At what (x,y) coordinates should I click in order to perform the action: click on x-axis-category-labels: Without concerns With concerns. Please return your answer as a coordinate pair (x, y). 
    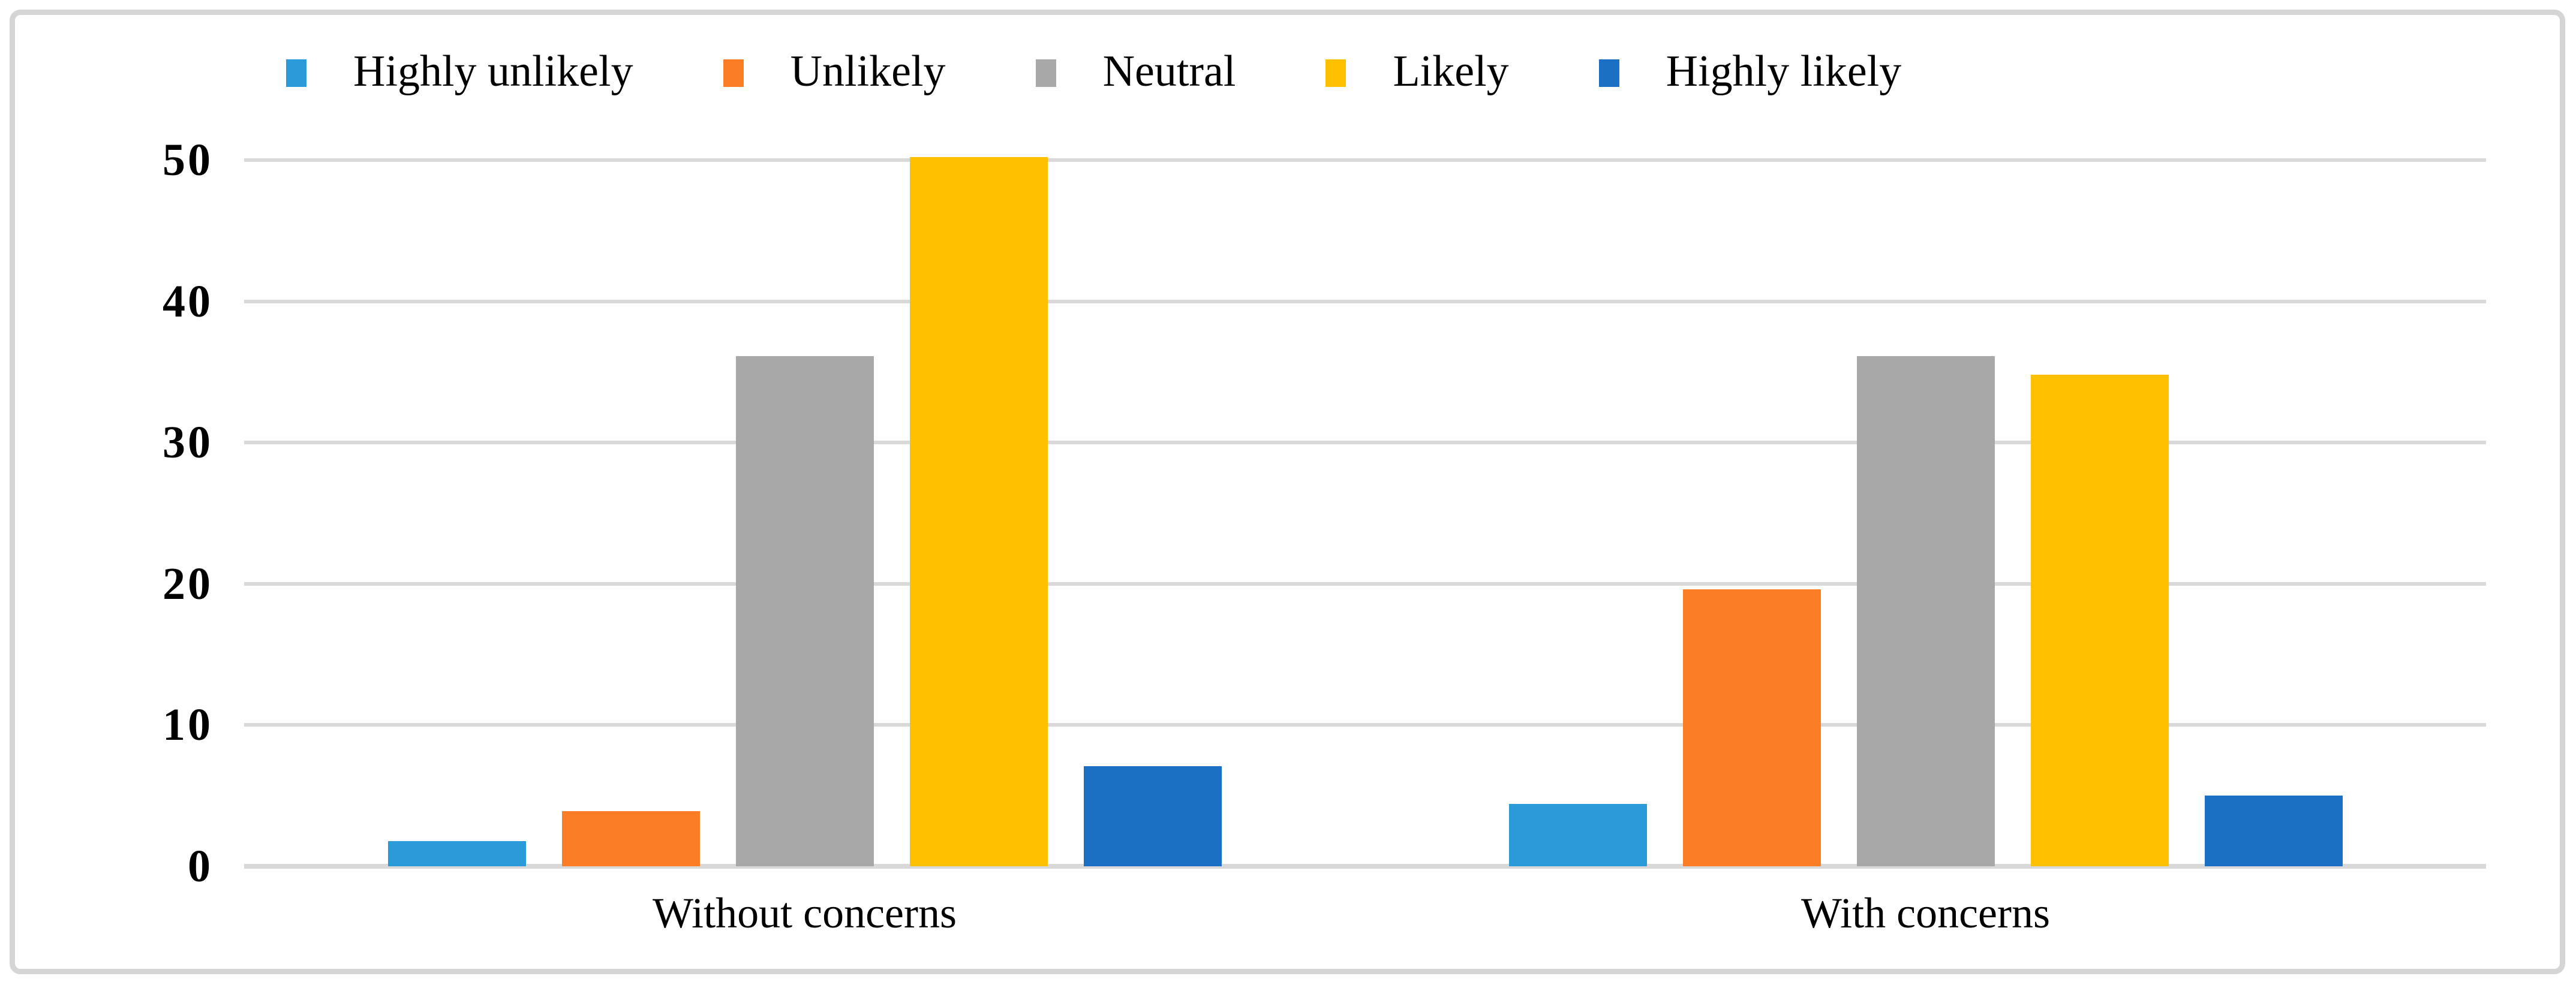
    Looking at the image, I should click on (1365, 924).